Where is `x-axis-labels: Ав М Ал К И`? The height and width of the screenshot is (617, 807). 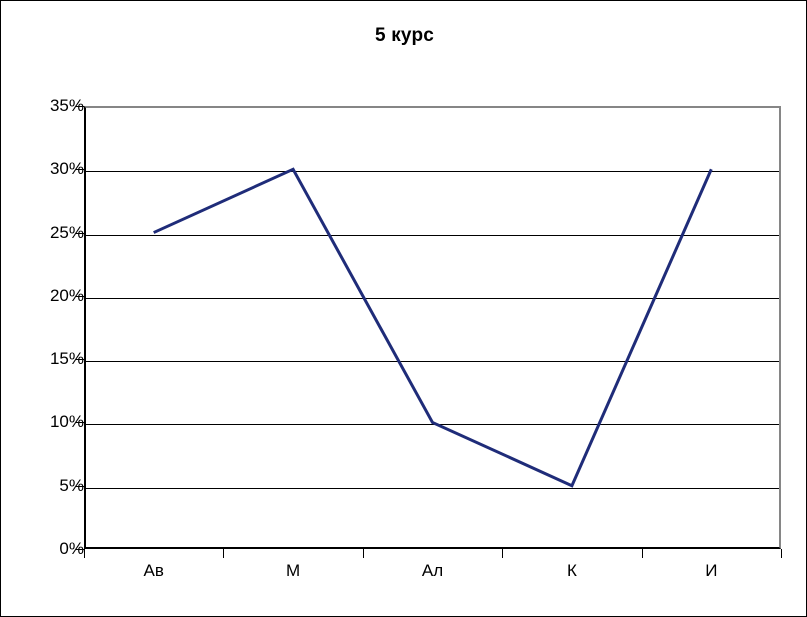 x-axis-labels: Ав М Ал К И is located at coordinates (432, 577).